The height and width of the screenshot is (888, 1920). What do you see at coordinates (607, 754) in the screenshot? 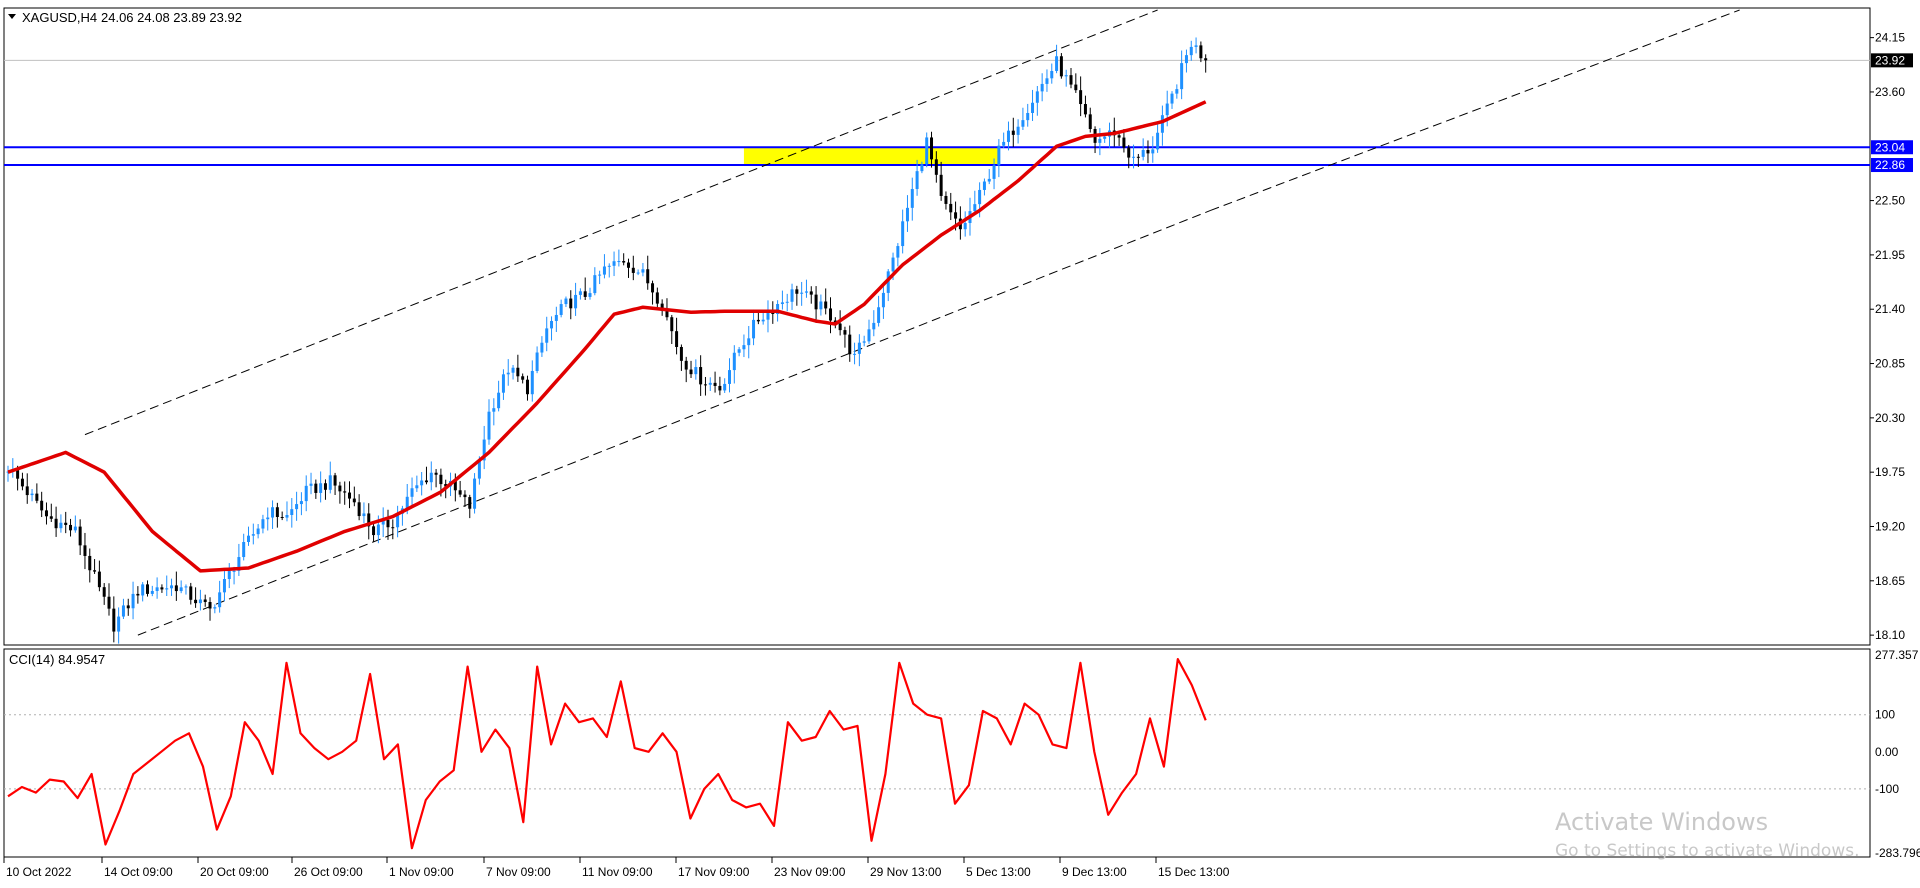
I see `cci-line` at bounding box center [607, 754].